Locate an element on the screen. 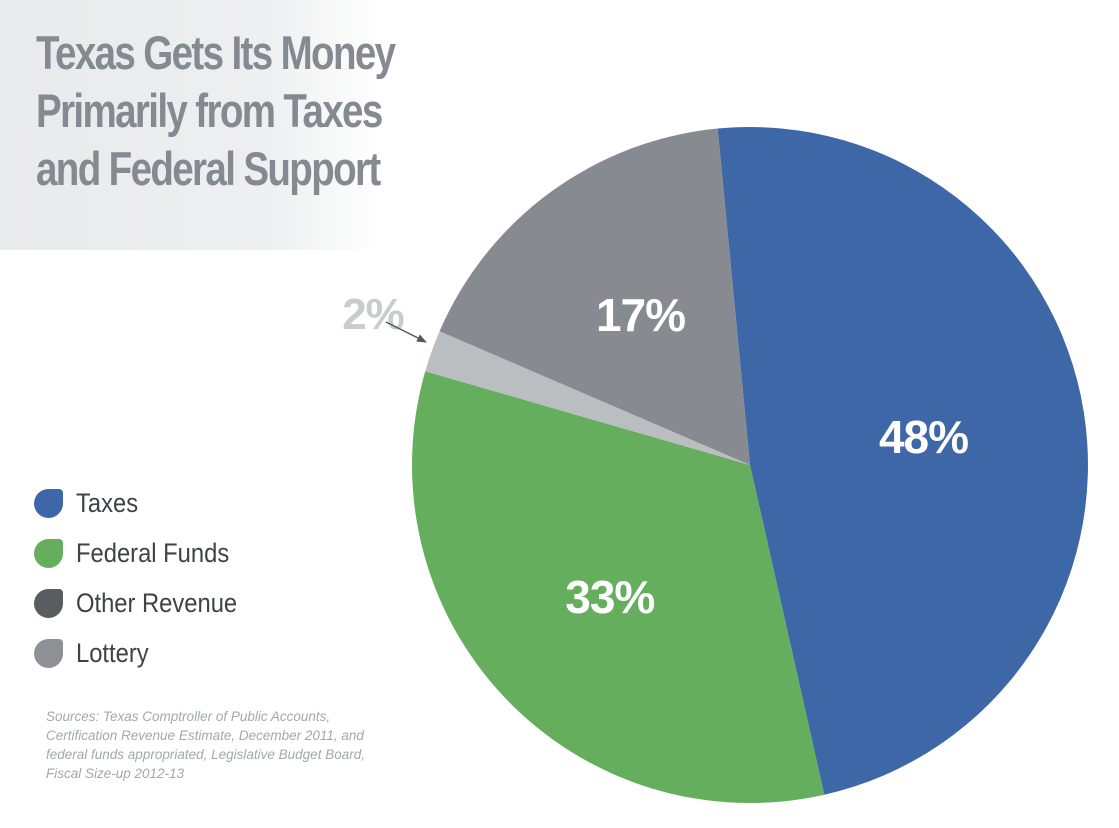 Image resolution: width=1119 pixels, height=828 pixels. legend-item-lottery: Lottery is located at coordinates (146, 653).